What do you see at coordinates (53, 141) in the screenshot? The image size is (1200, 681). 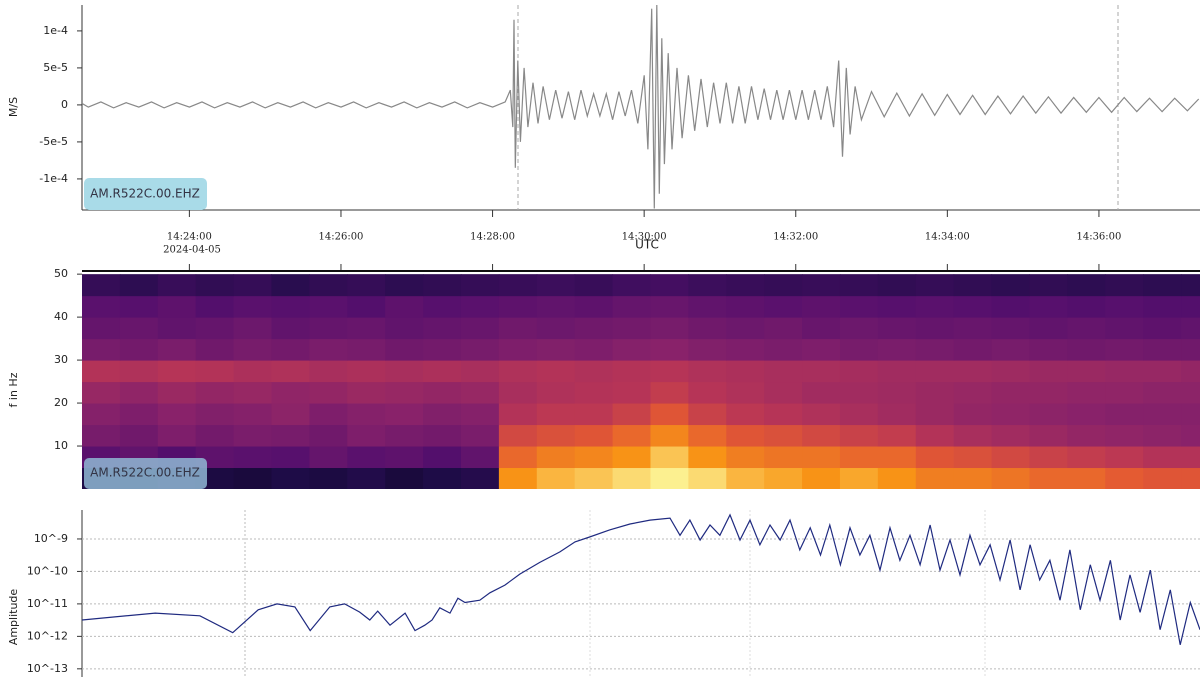 I see `y-tick-label: -5e-5` at bounding box center [53, 141].